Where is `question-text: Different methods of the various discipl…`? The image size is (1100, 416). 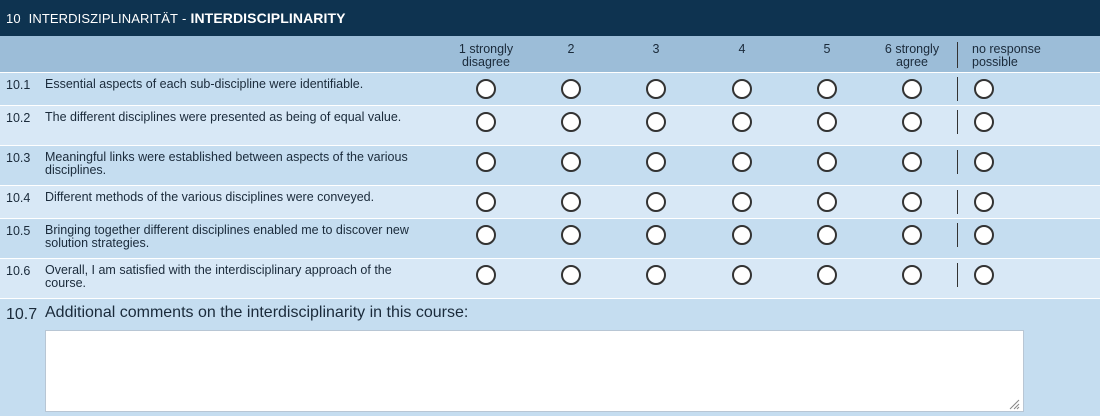 question-text: Different methods of the various discipl… is located at coordinates (210, 197).